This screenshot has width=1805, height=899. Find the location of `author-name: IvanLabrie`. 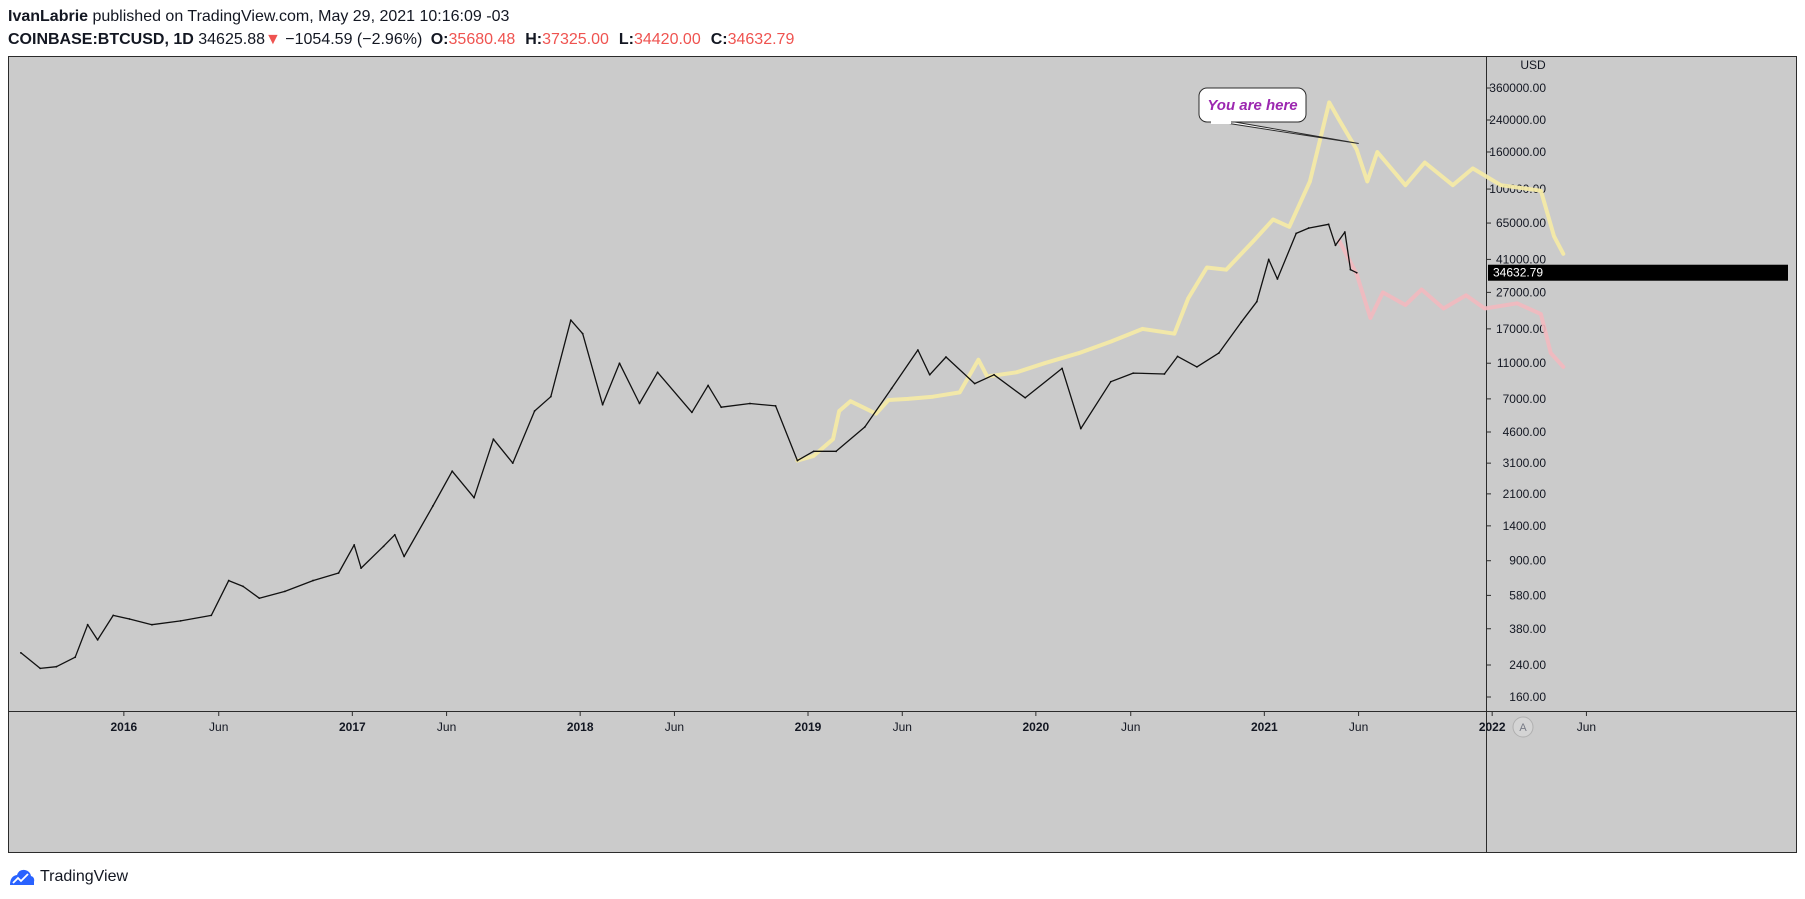

author-name: IvanLabrie is located at coordinates (48, 16).